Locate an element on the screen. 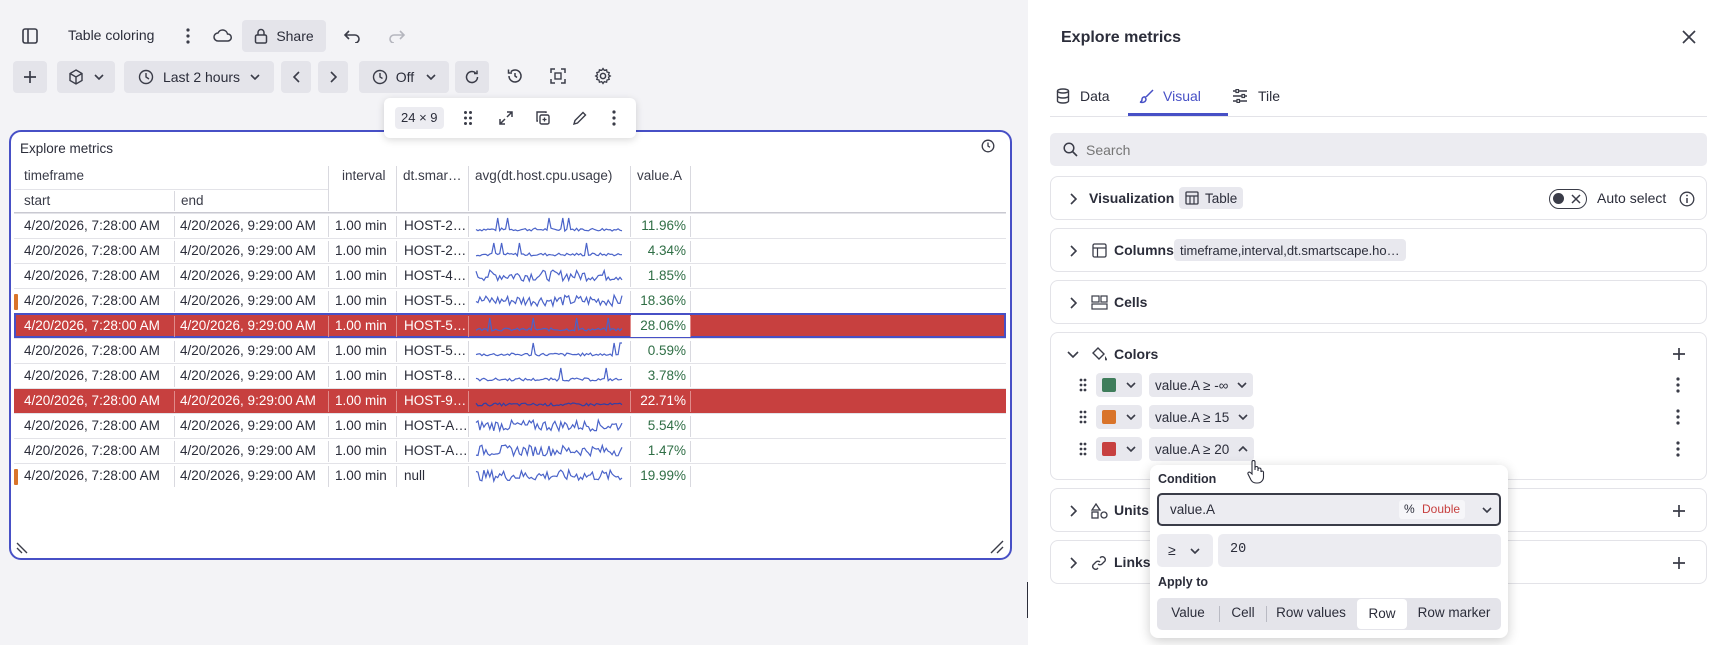  tab-data: Data is located at coordinates (1083, 96).